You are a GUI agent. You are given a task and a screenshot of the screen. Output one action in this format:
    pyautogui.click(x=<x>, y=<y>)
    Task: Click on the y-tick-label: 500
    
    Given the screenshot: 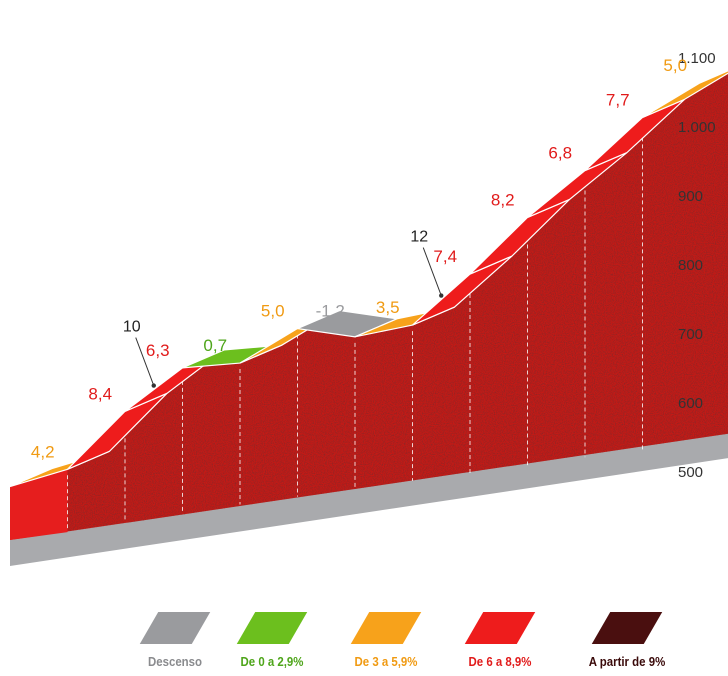 What is the action you would take?
    pyautogui.click(x=690, y=472)
    